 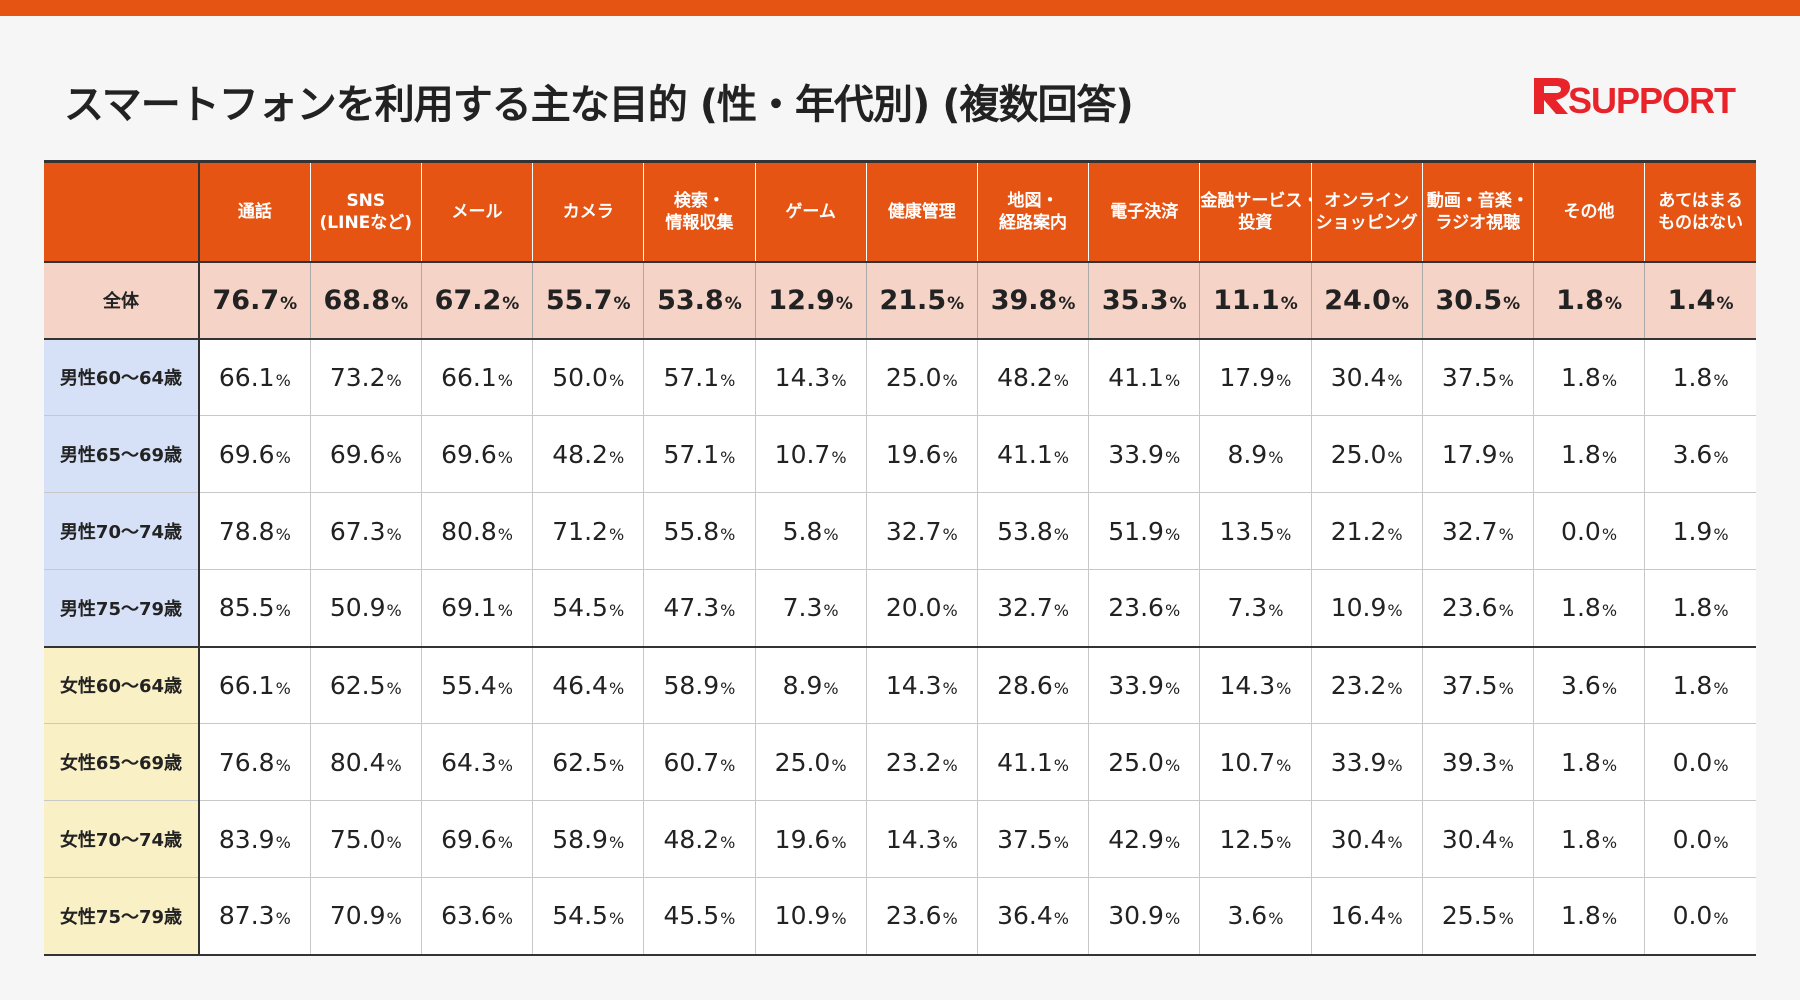 What do you see at coordinates (246, 685) in the screenshot?
I see `cell-value: 66.1` at bounding box center [246, 685].